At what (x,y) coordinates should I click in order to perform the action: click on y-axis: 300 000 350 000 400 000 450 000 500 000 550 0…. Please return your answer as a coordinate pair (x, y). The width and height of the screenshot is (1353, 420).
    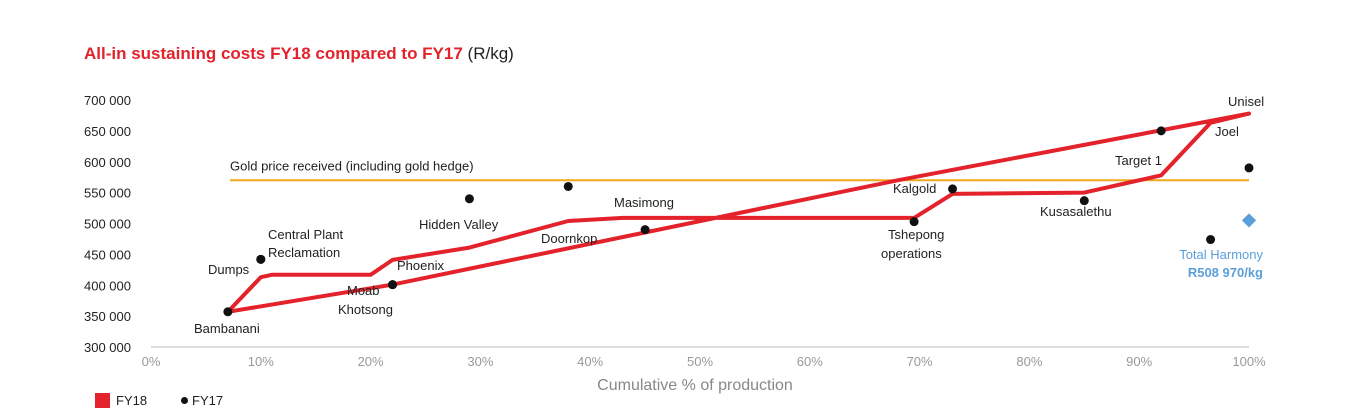
    Looking at the image, I should click on (107, 224).